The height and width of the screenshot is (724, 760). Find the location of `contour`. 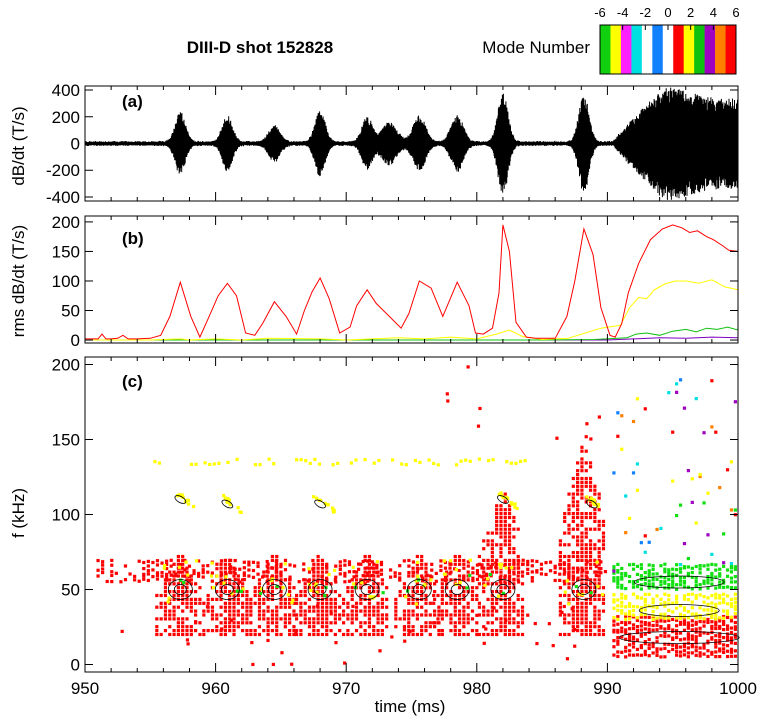

contour is located at coordinates (584, 589).